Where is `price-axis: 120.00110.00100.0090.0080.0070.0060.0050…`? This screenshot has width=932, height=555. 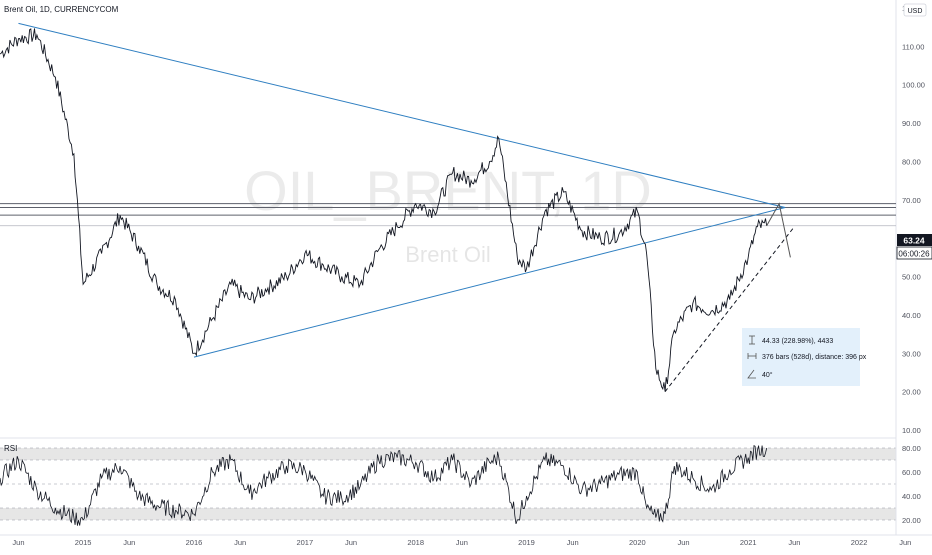 price-axis: 120.00110.00100.0090.0080.0070.0060.0050… is located at coordinates (913, 219).